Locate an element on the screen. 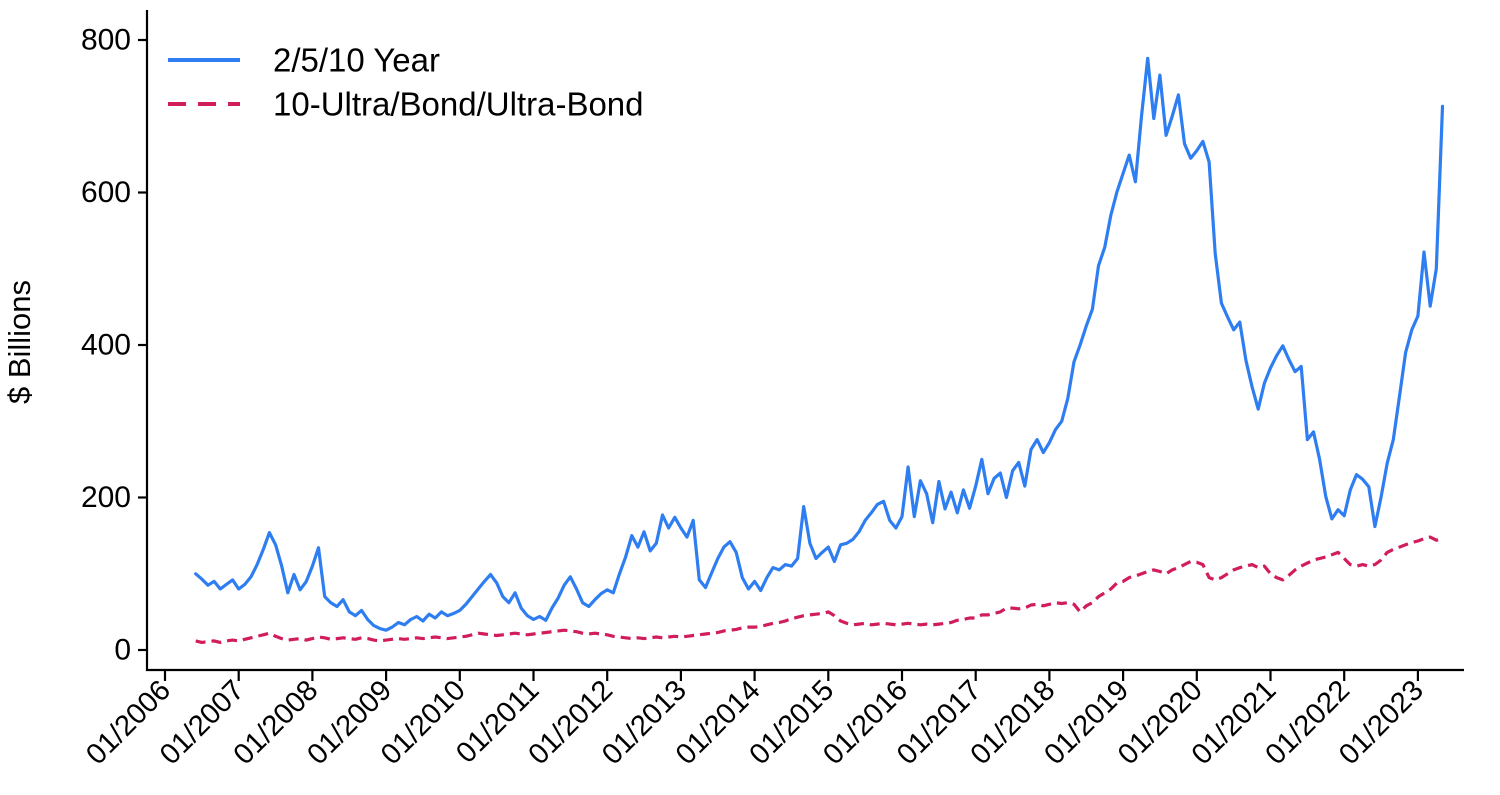 The width and height of the screenshot is (1500, 795). y-tick-label: 800 is located at coordinates (106, 40).